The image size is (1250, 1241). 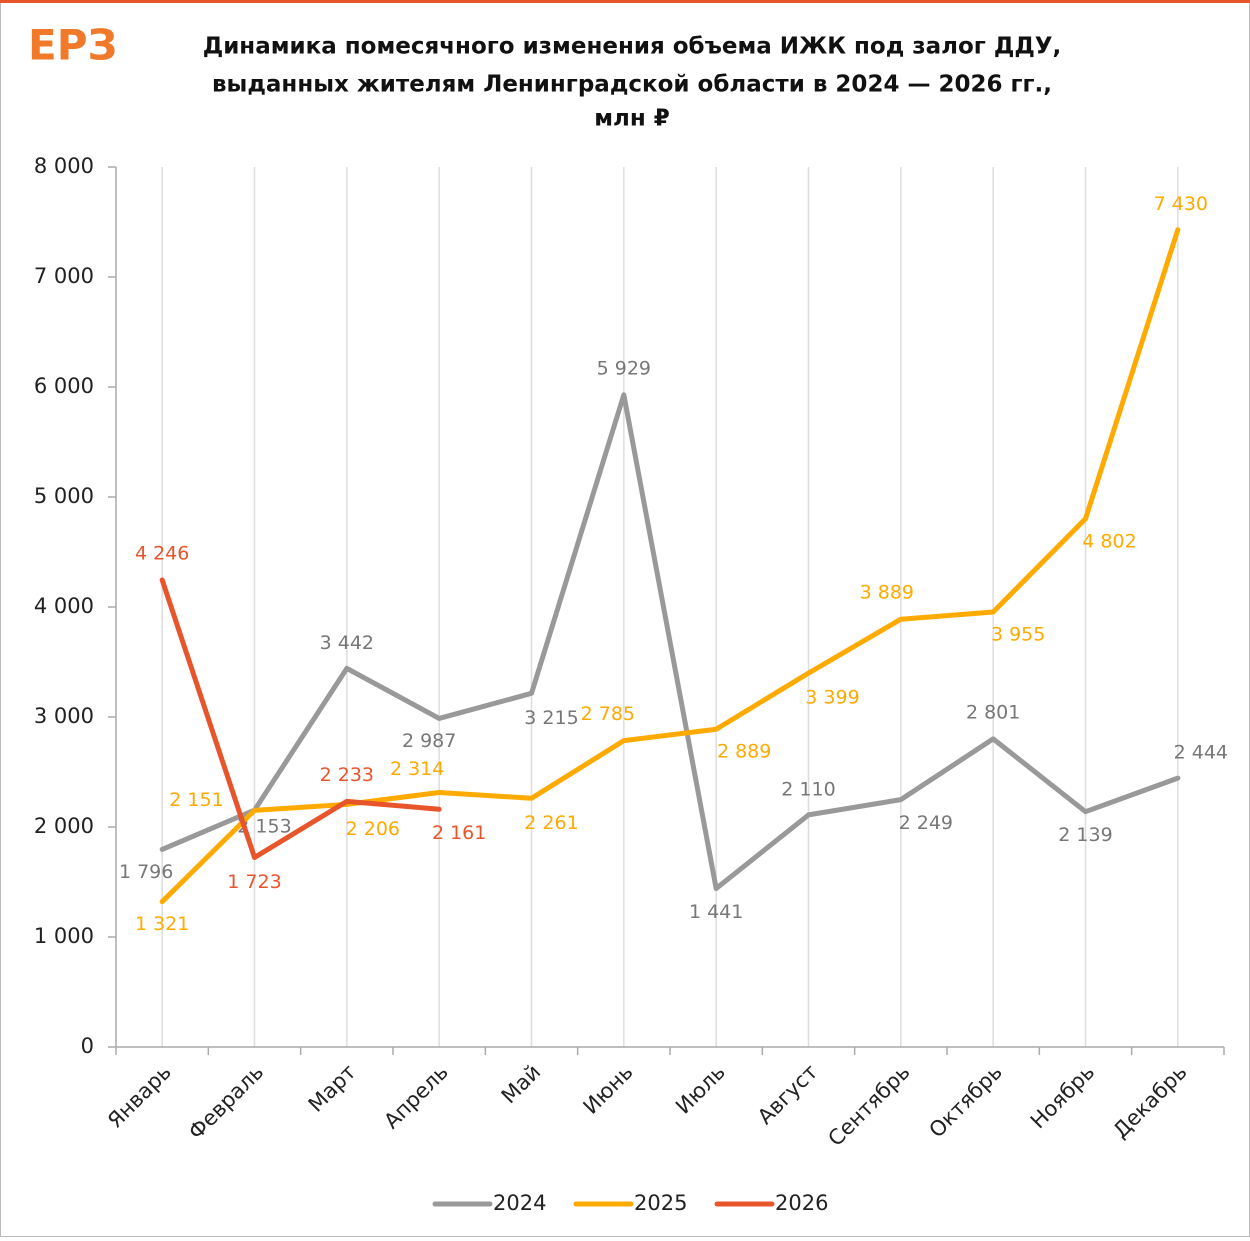 I want to click on data-label: 2 987, so click(x=429, y=741).